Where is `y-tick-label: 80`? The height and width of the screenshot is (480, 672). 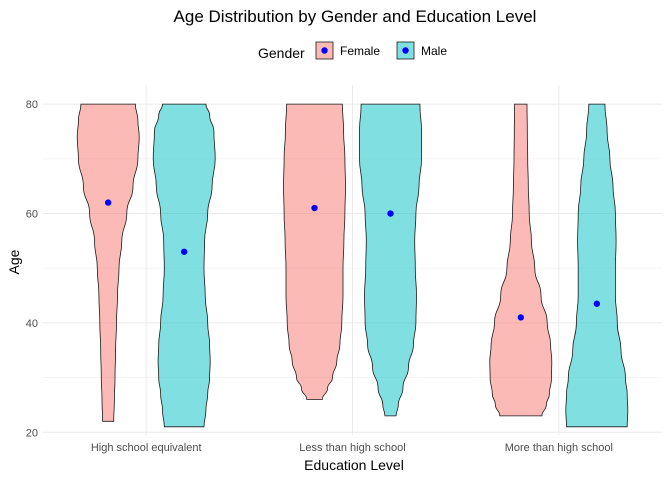 y-tick-label: 80 is located at coordinates (32, 105).